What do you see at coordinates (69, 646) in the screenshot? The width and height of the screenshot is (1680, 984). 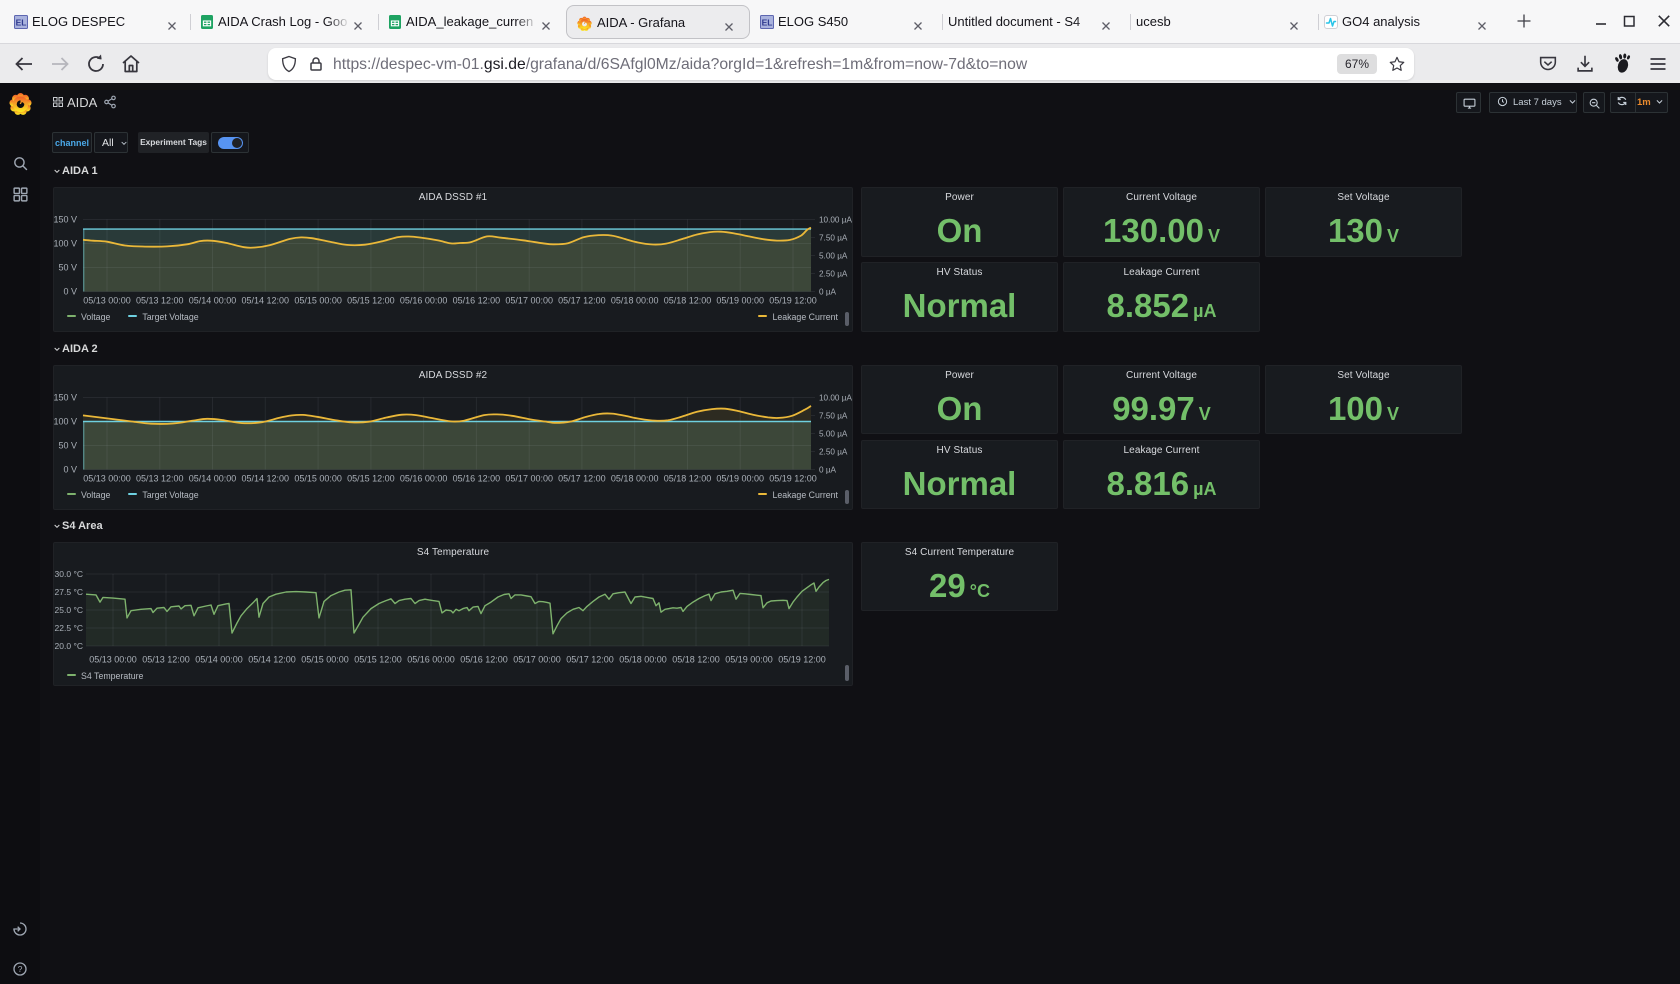 I see `svg-text: 20.0 °C` at bounding box center [69, 646].